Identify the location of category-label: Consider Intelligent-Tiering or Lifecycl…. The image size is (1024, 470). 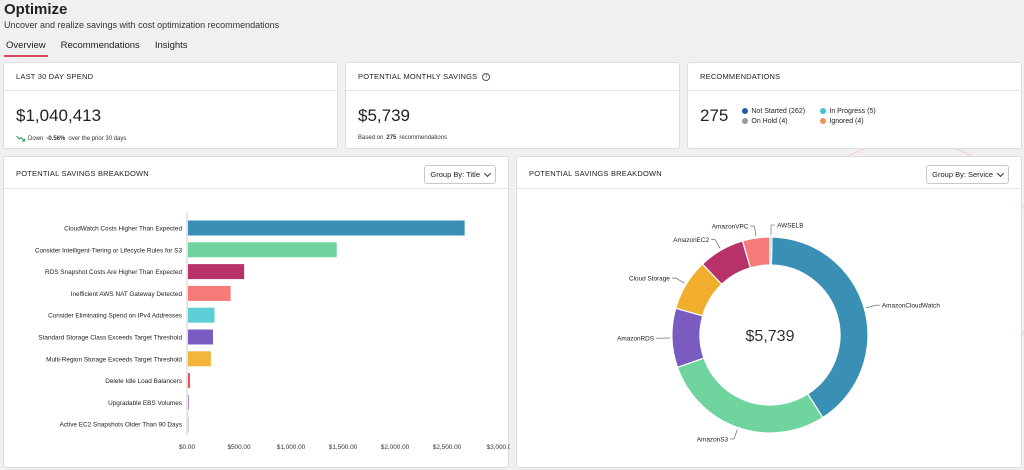
(109, 250).